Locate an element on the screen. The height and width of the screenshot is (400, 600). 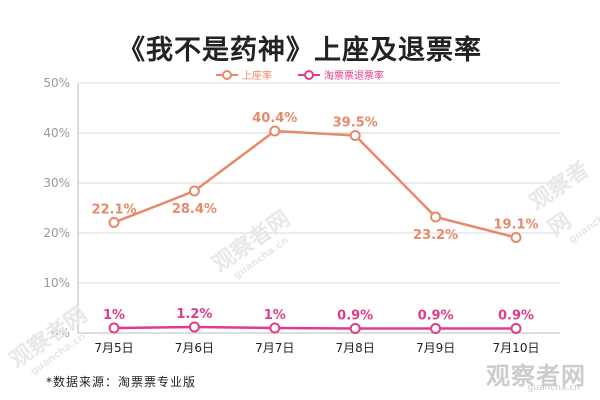
legend-item-occupancy: 上座率 is located at coordinates (244, 74).